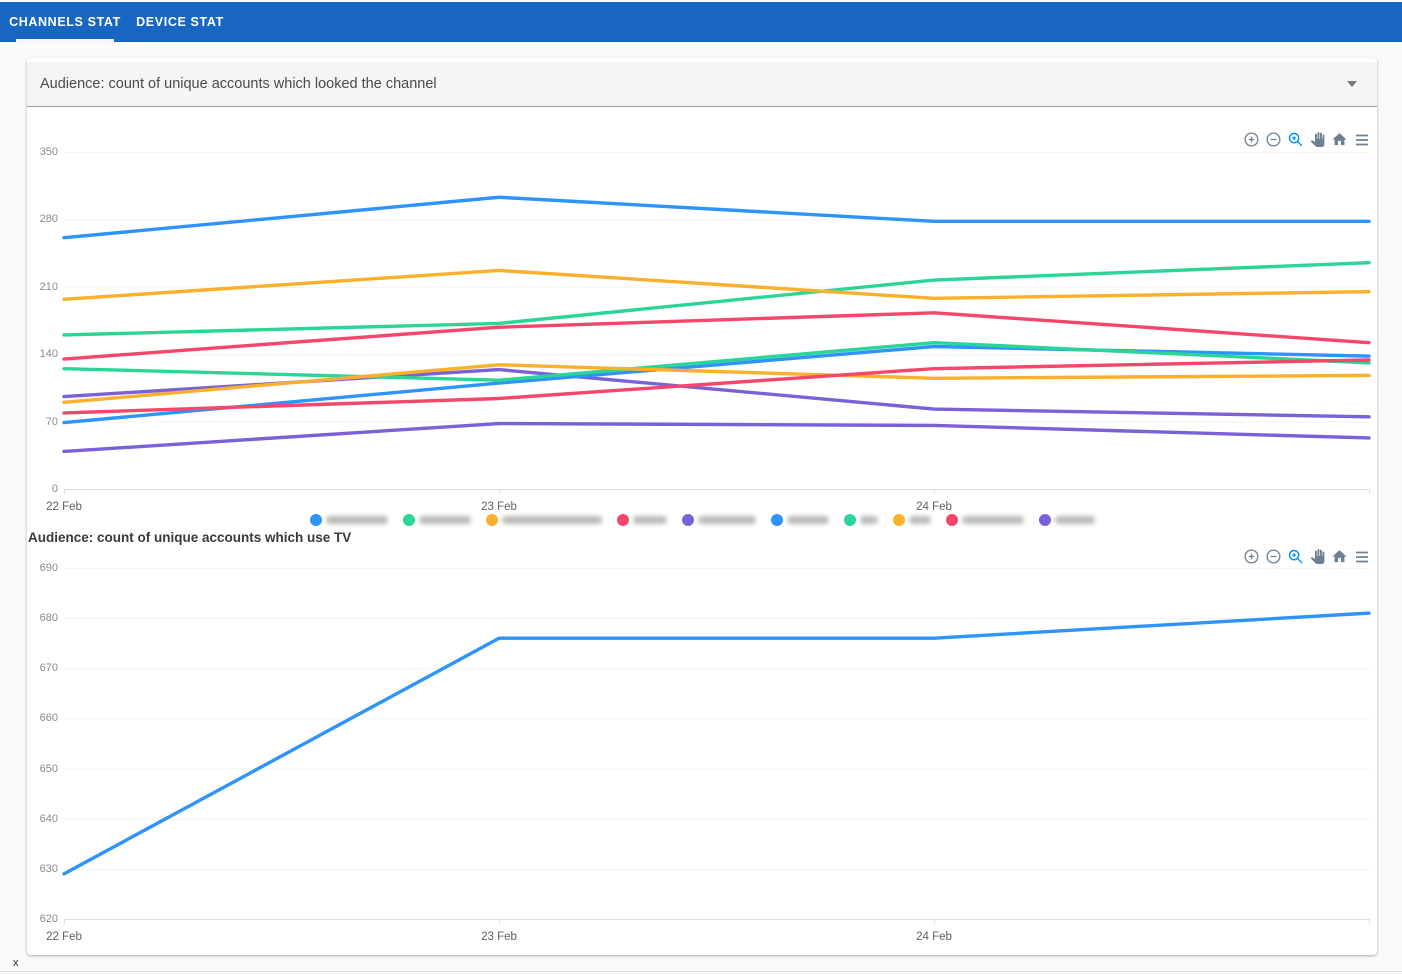  Describe the element at coordinates (65, 40) in the screenshot. I see `active-tab-underline` at that location.